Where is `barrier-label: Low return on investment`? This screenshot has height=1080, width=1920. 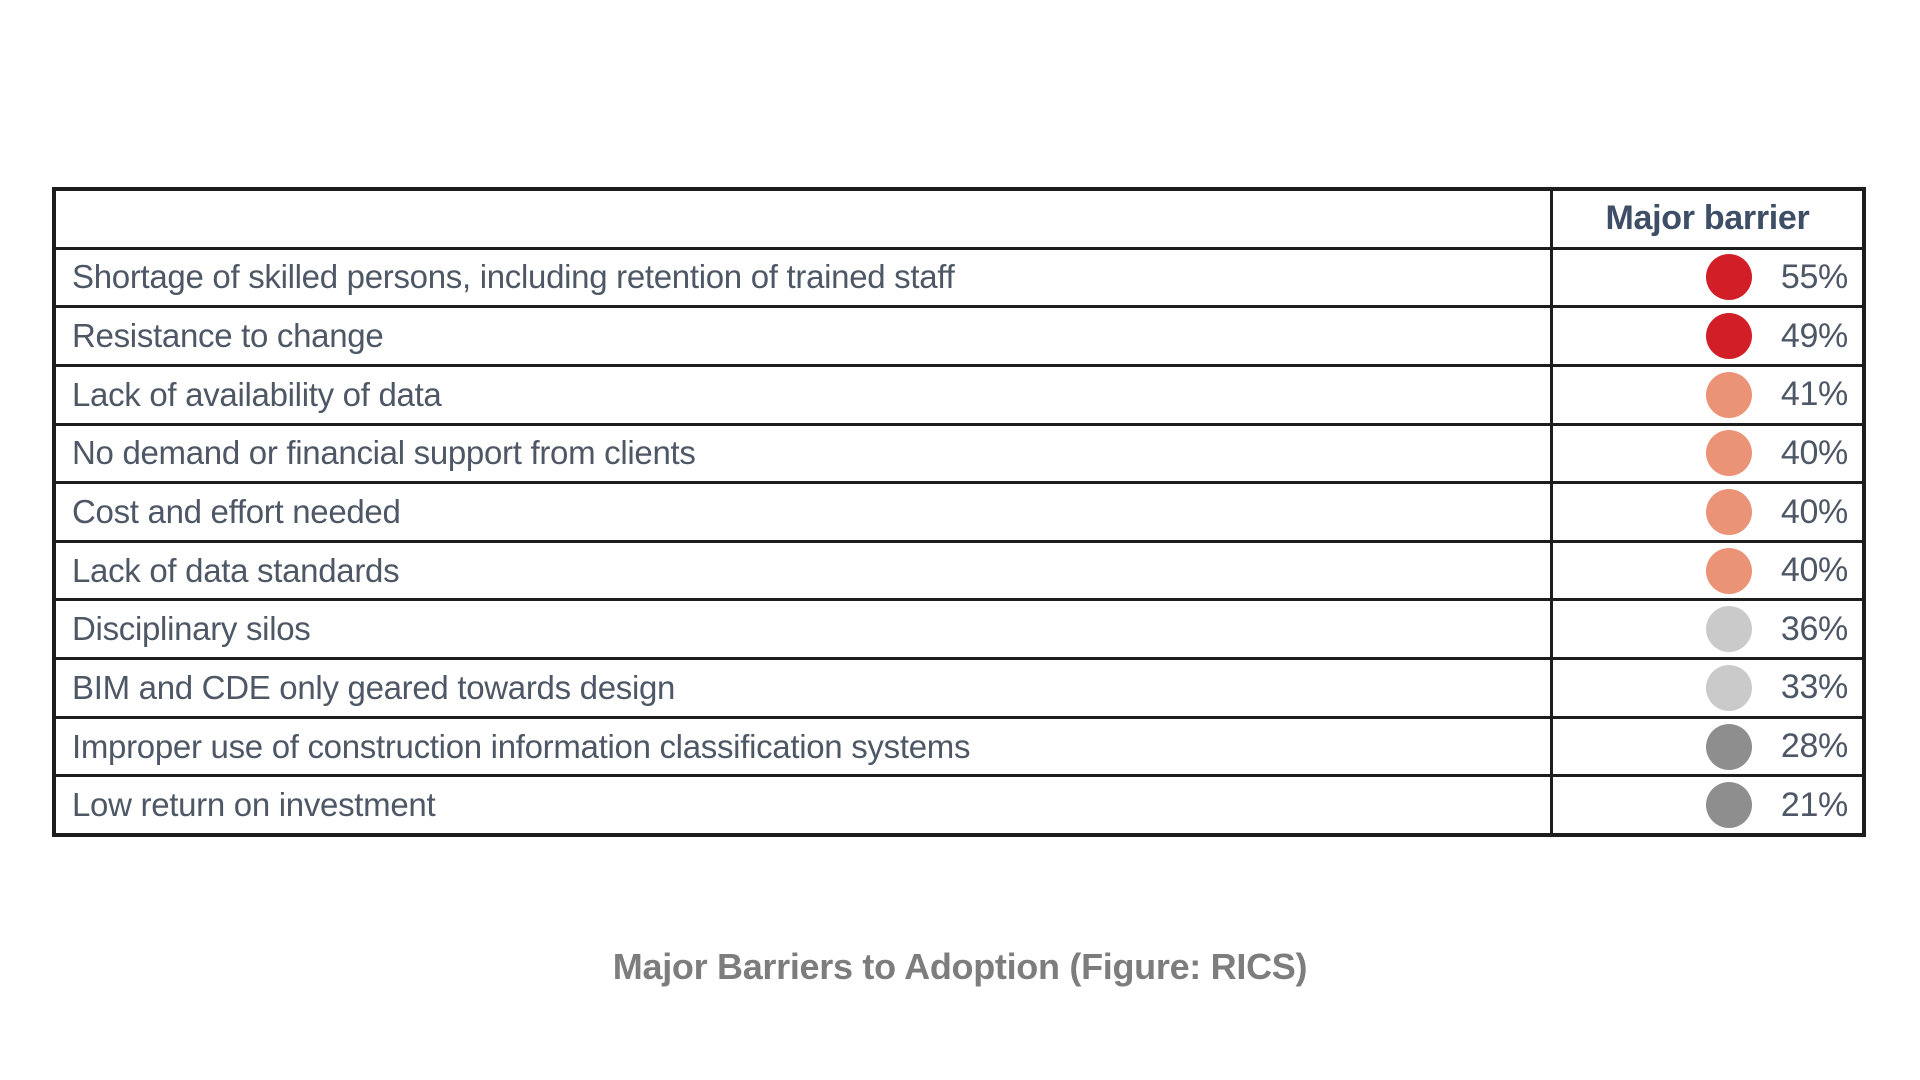 barrier-label: Low return on investment is located at coordinates (254, 805).